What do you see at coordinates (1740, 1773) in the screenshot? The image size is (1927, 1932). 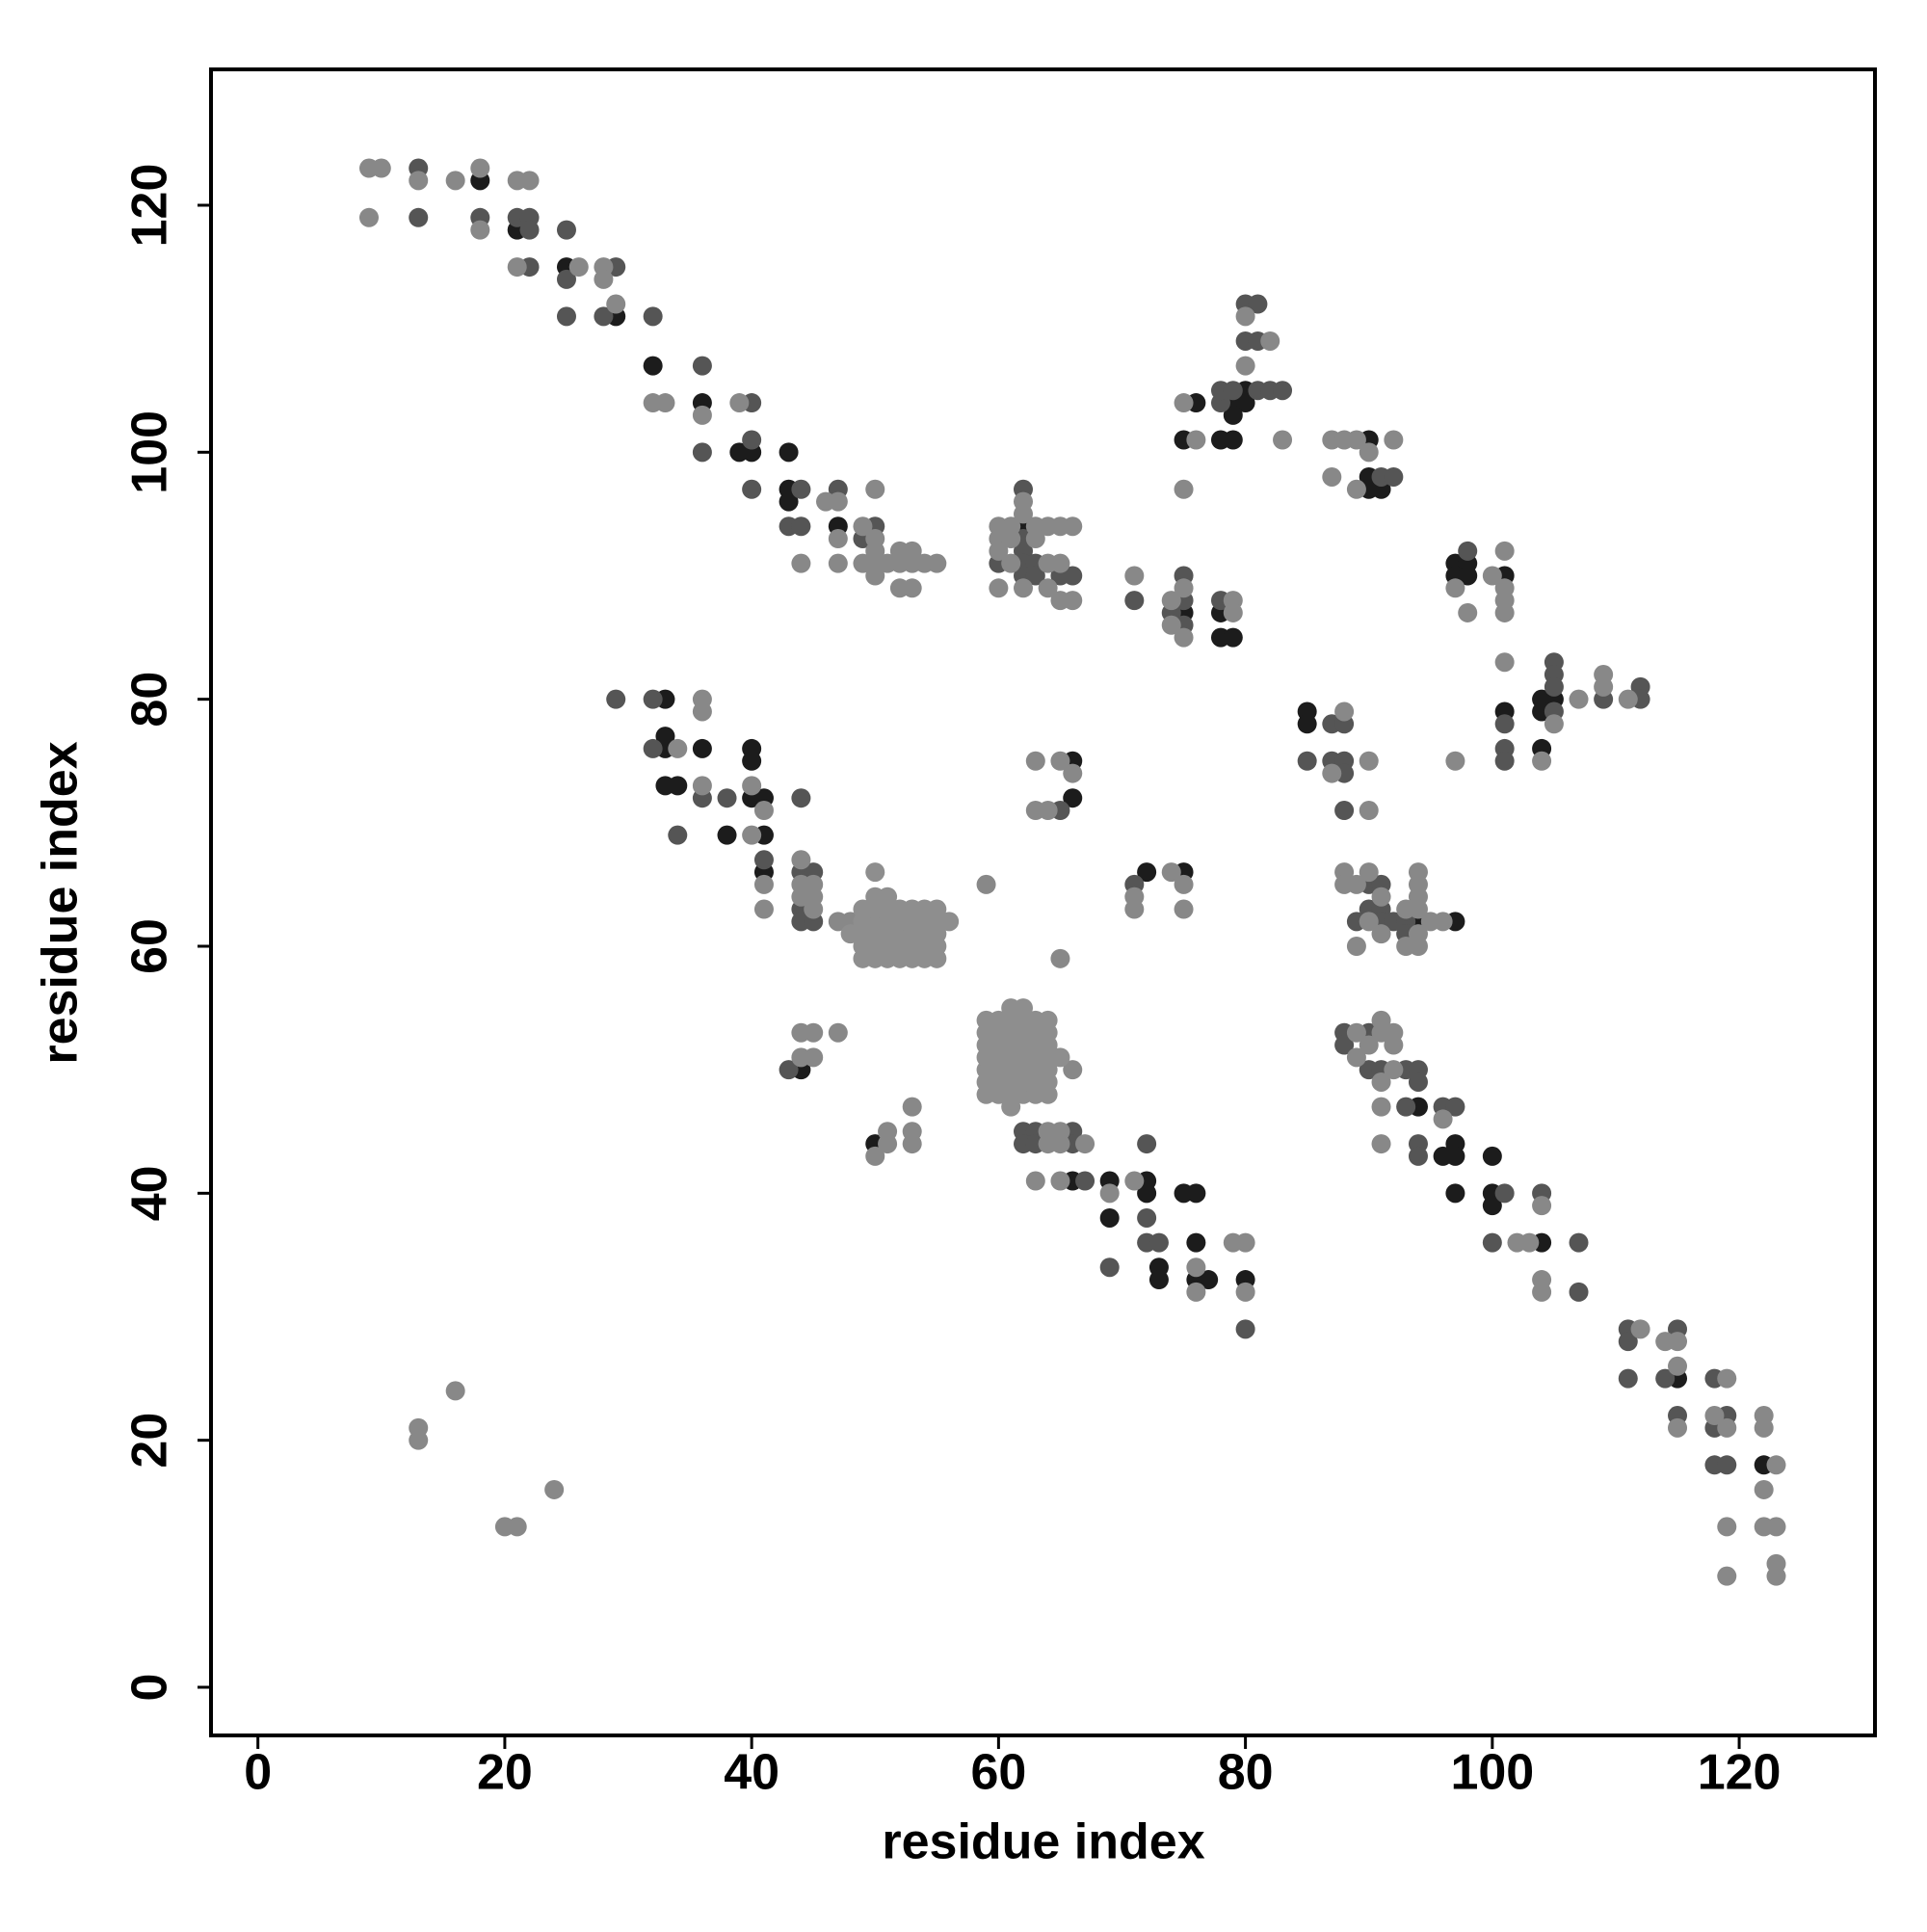 I see `x-tick-label: 120` at bounding box center [1740, 1773].